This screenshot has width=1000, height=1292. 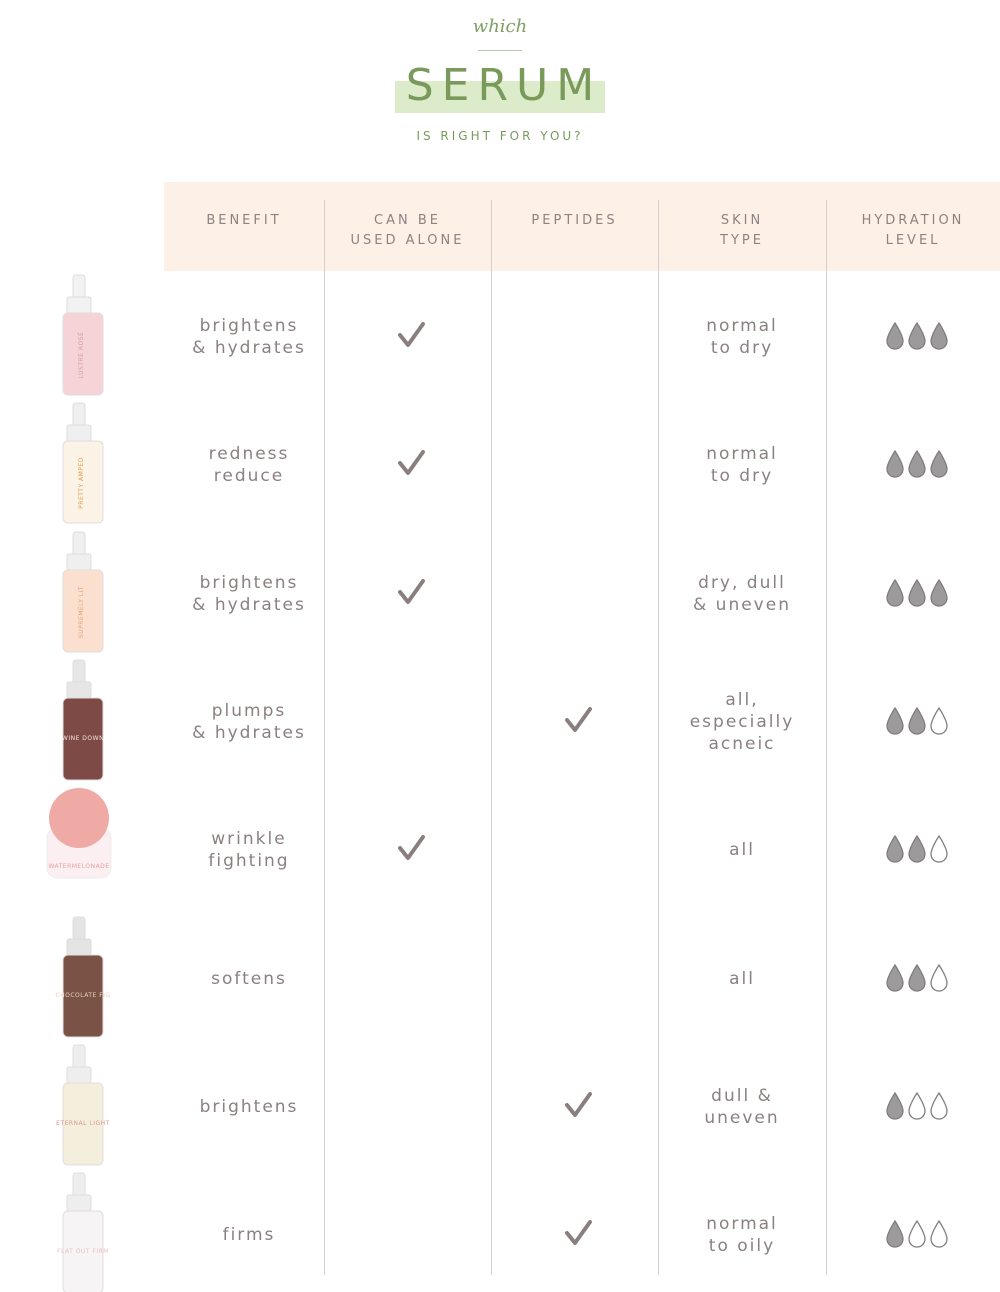 I want to click on product-name: SUPREMELY LIT, so click(x=81, y=612).